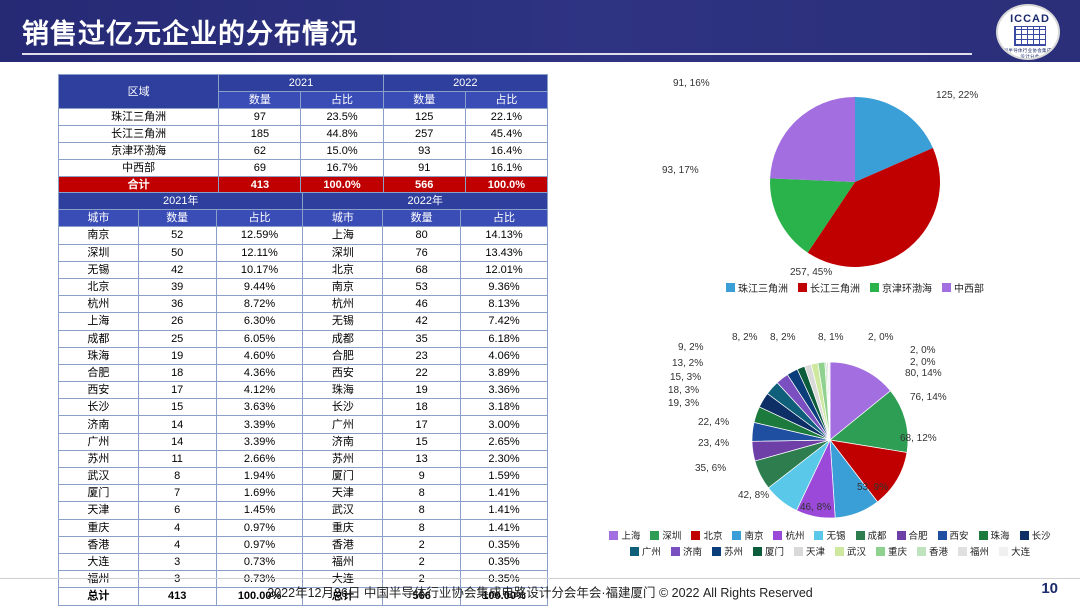 The image size is (1080, 607). What do you see at coordinates (898, 552) in the screenshot?
I see `legend-label: 重庆` at bounding box center [898, 552].